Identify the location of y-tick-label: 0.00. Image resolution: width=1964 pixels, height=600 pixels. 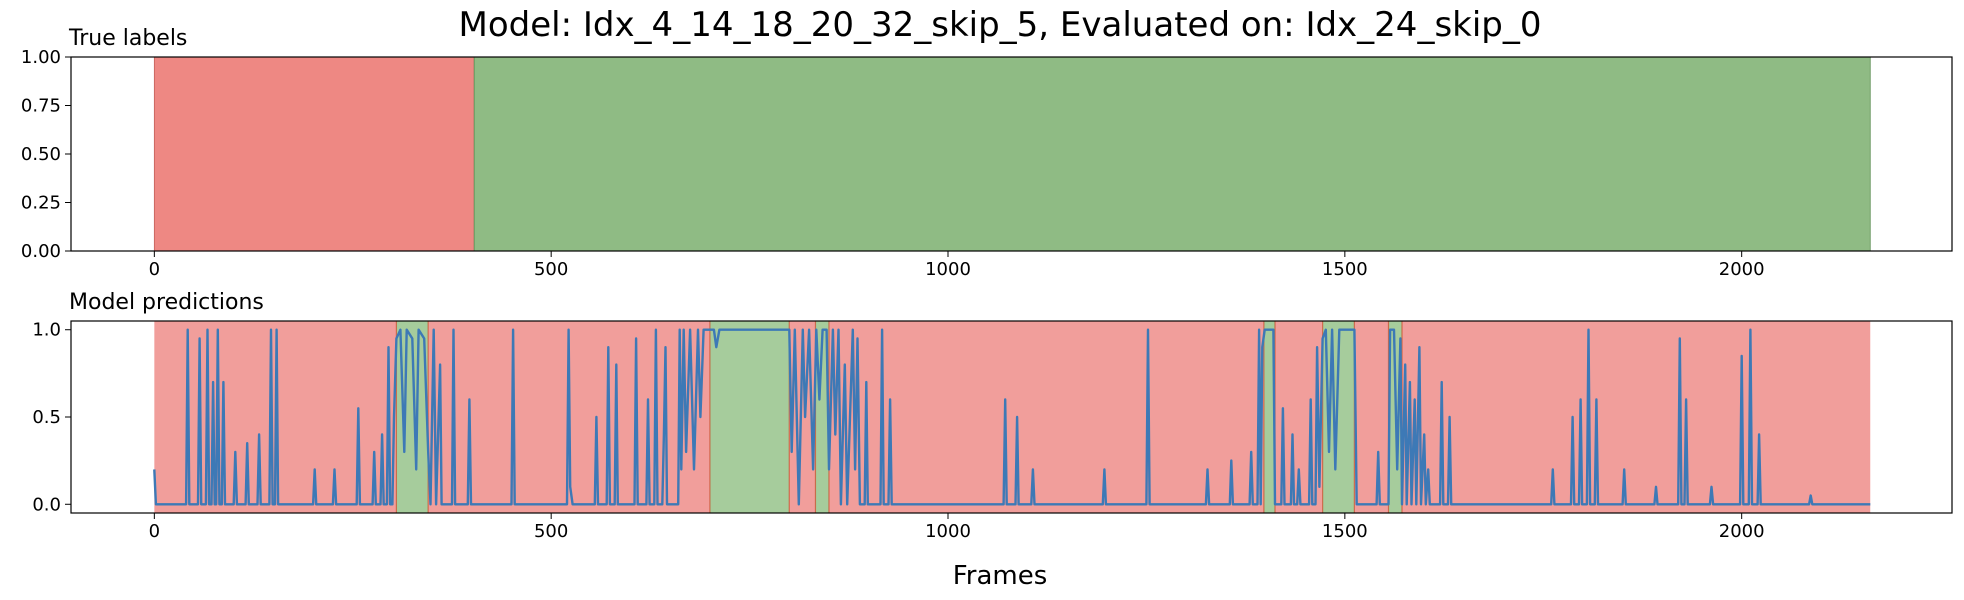
(41, 251).